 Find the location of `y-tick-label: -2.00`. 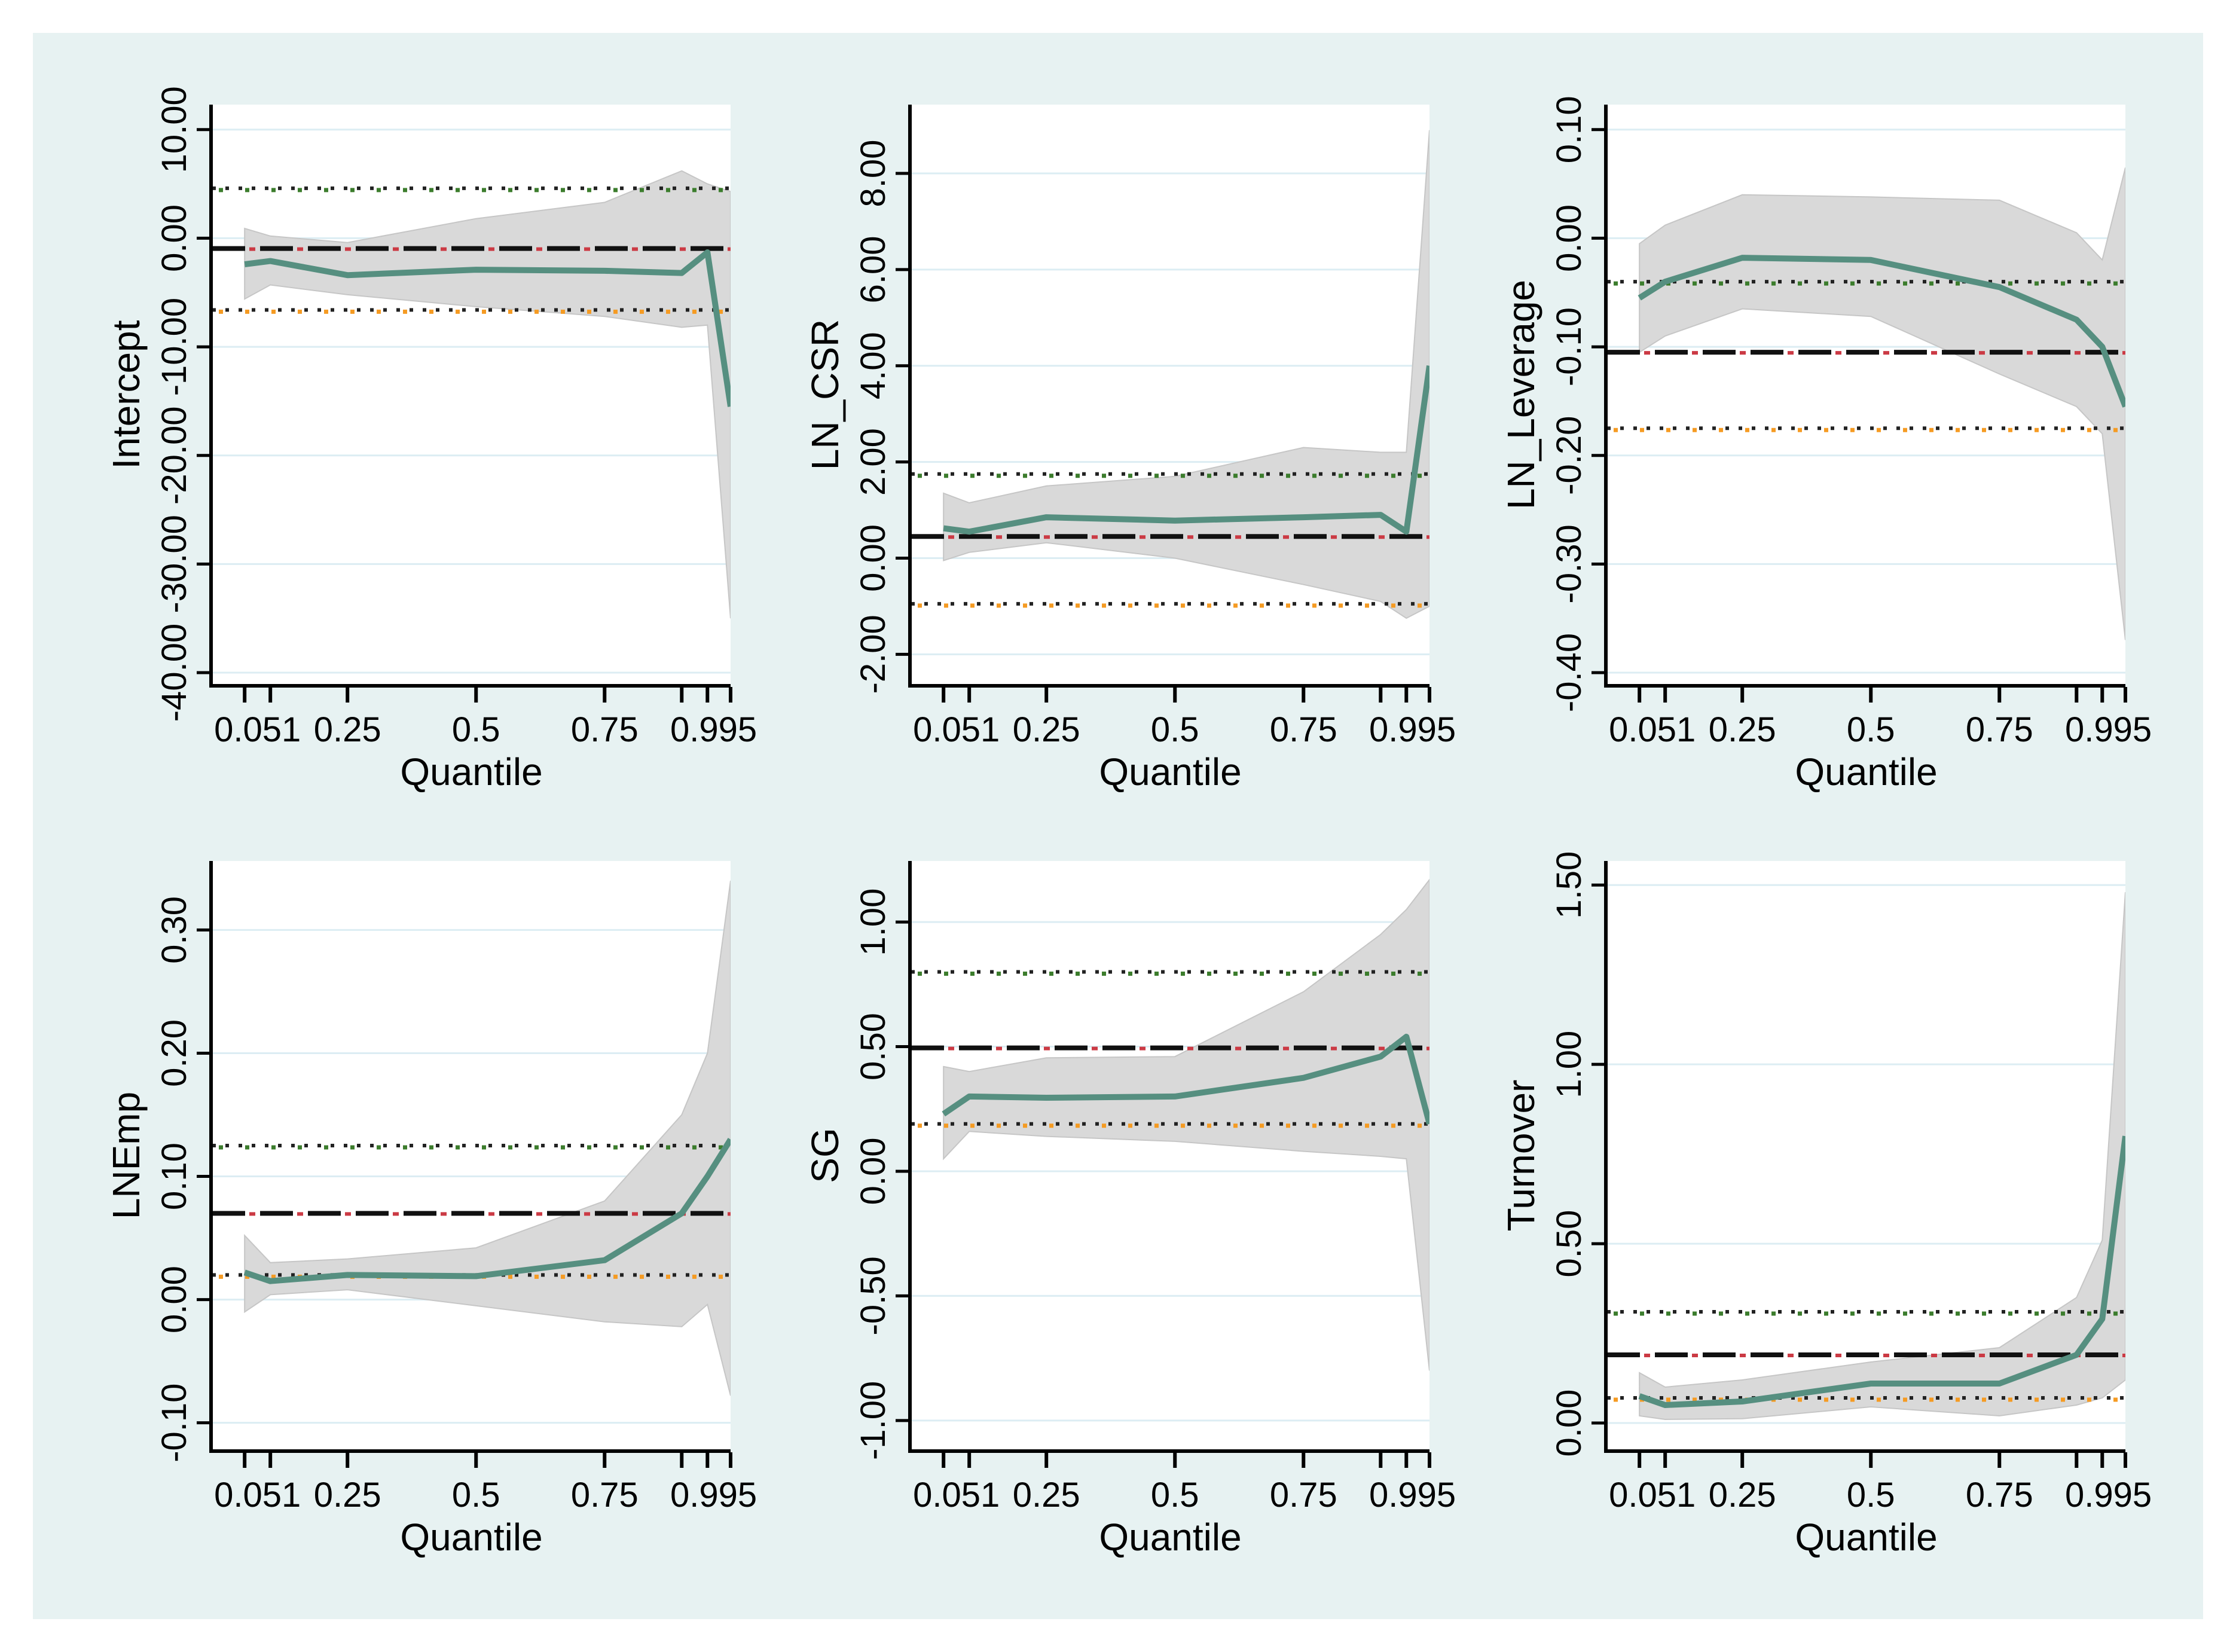

y-tick-label: -2.00 is located at coordinates (873, 655).